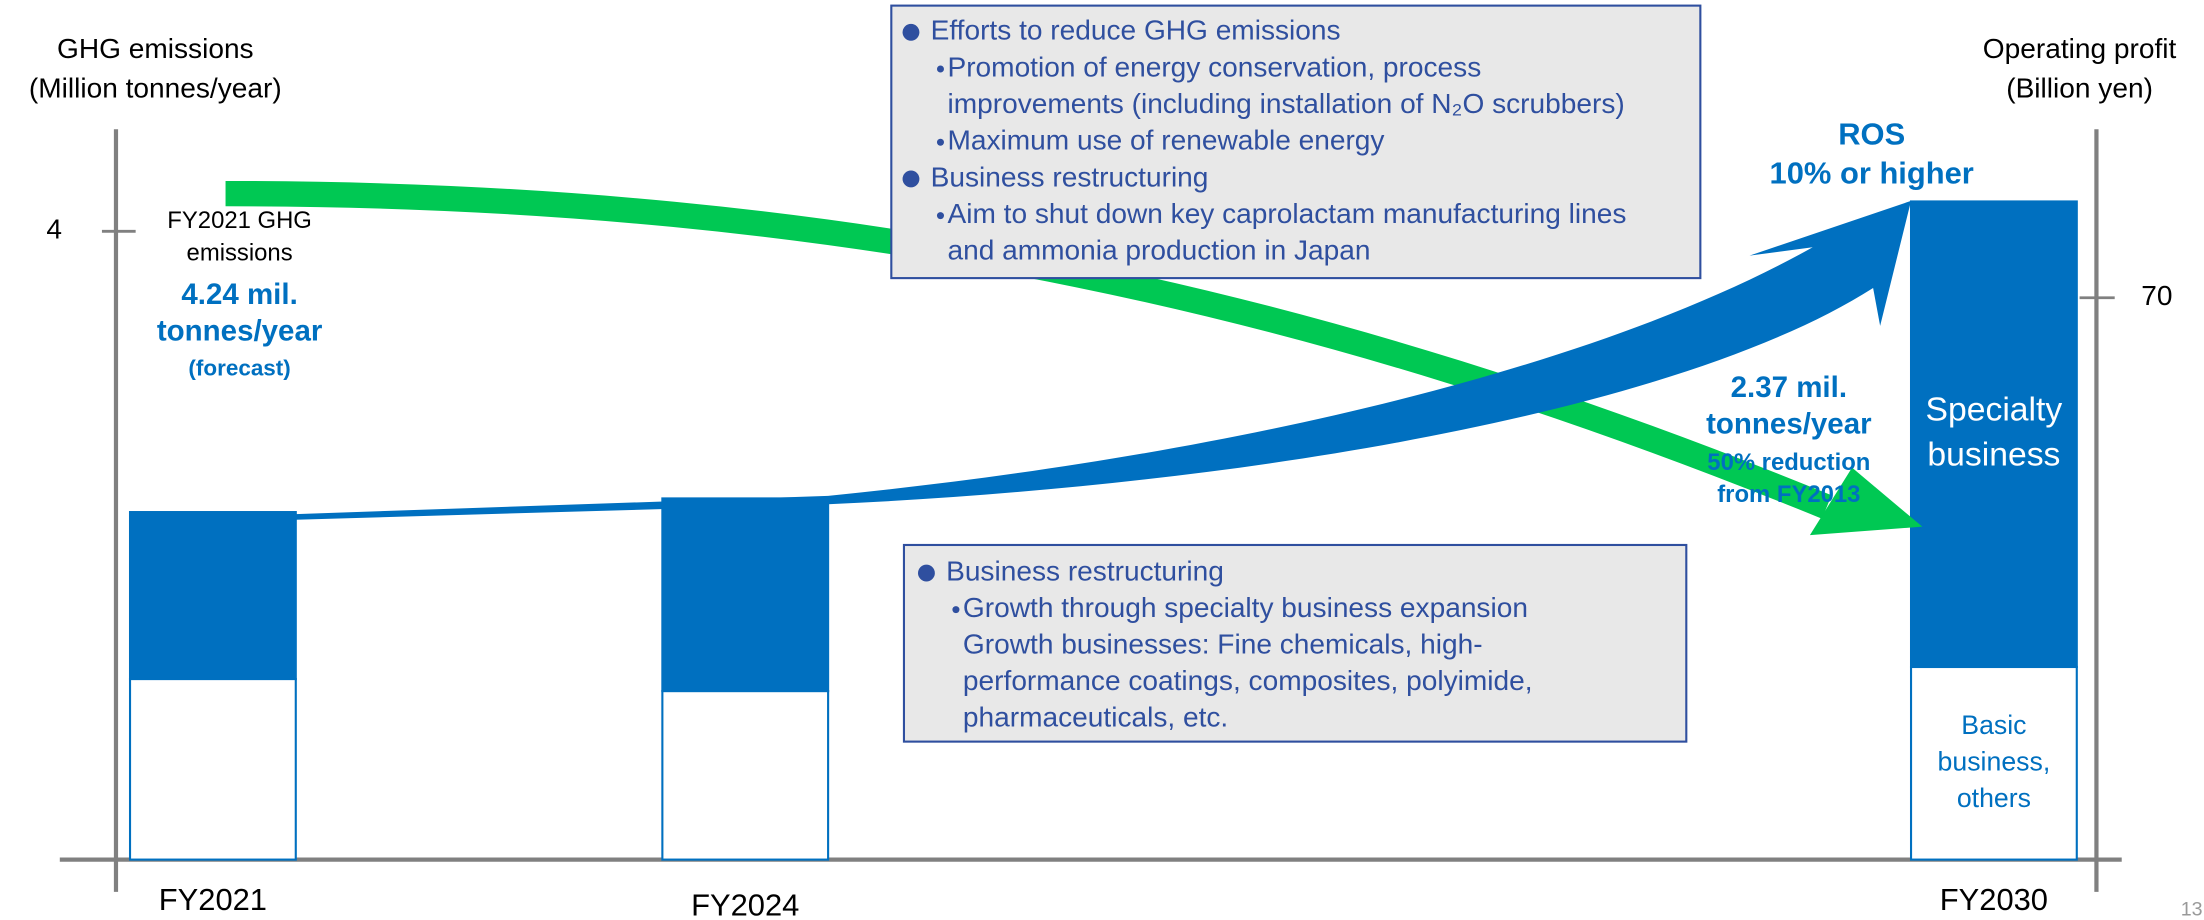  Describe the element at coordinates (1788, 462) in the screenshot. I see `annotation: 50% reduction` at that location.